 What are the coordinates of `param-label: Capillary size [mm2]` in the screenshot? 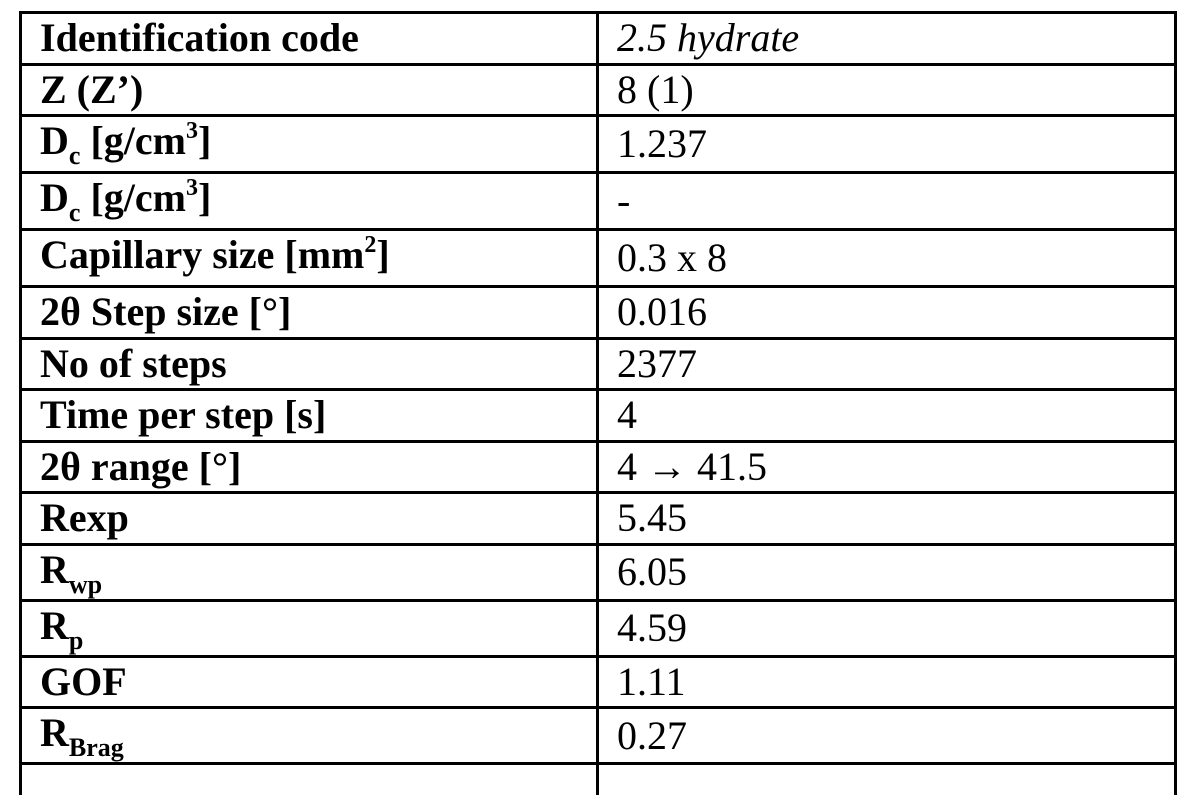 It's located at (309, 258).